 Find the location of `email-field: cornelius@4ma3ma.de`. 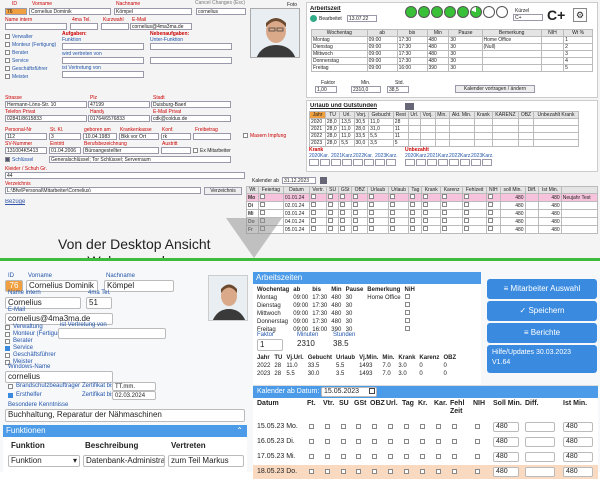

email-field: cornelius@4ma3ma.de is located at coordinates (161, 26).